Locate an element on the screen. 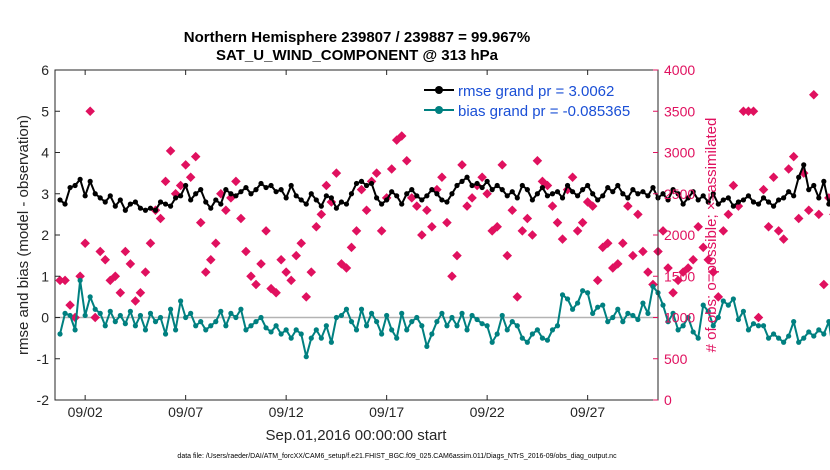 Image resolution: width=830 pixels, height=470 pixels. y-axis-left-label: rmse and bias (model - observation) is located at coordinates (23, 235).